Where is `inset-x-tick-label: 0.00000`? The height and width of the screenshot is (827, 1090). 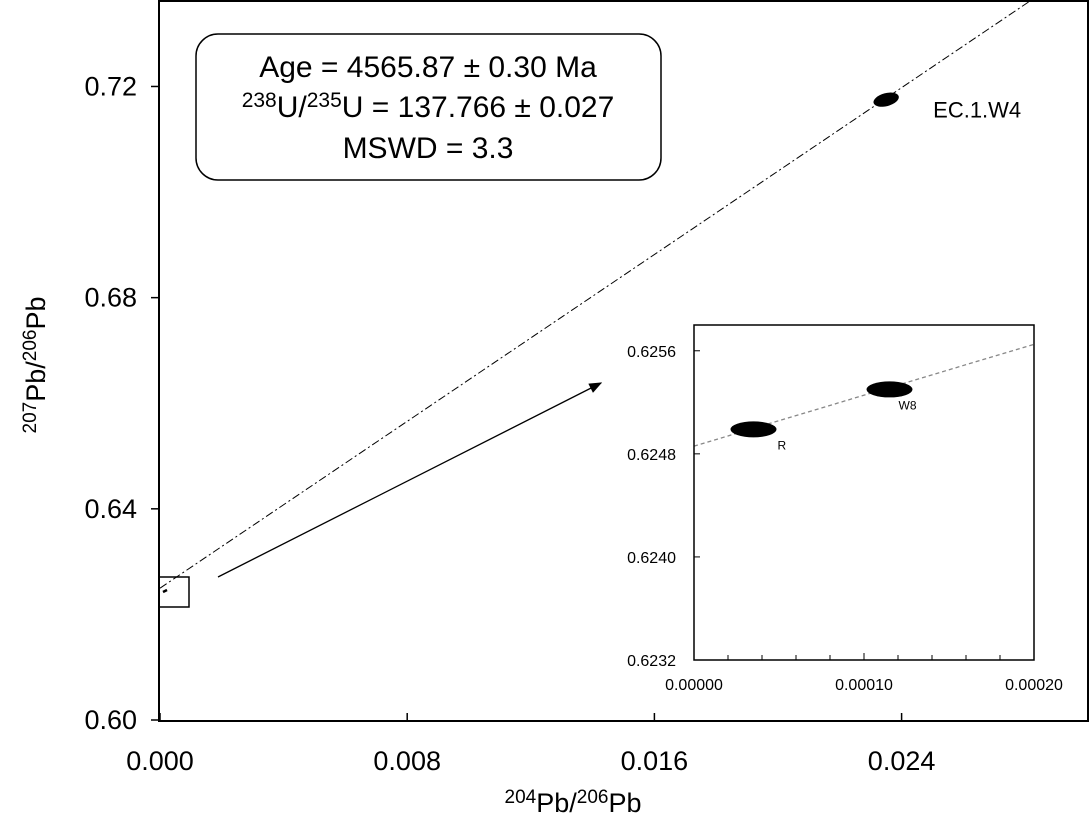 inset-x-tick-label: 0.00000 is located at coordinates (694, 685).